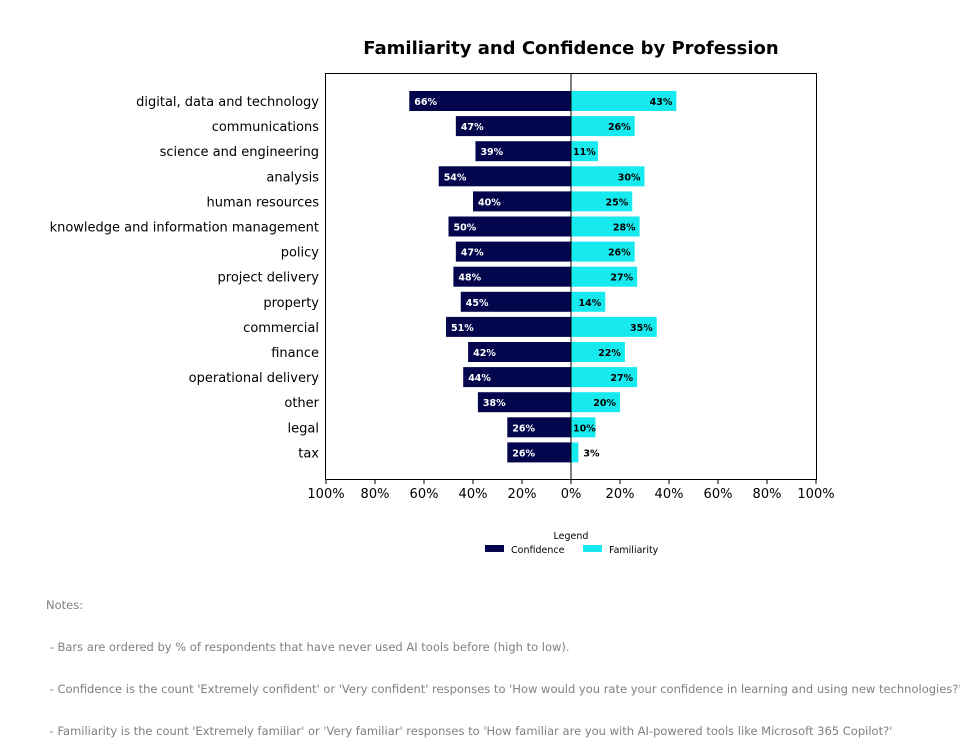 The height and width of the screenshot is (752, 960). I want to click on data-label-familiarity: 30%, so click(629, 177).